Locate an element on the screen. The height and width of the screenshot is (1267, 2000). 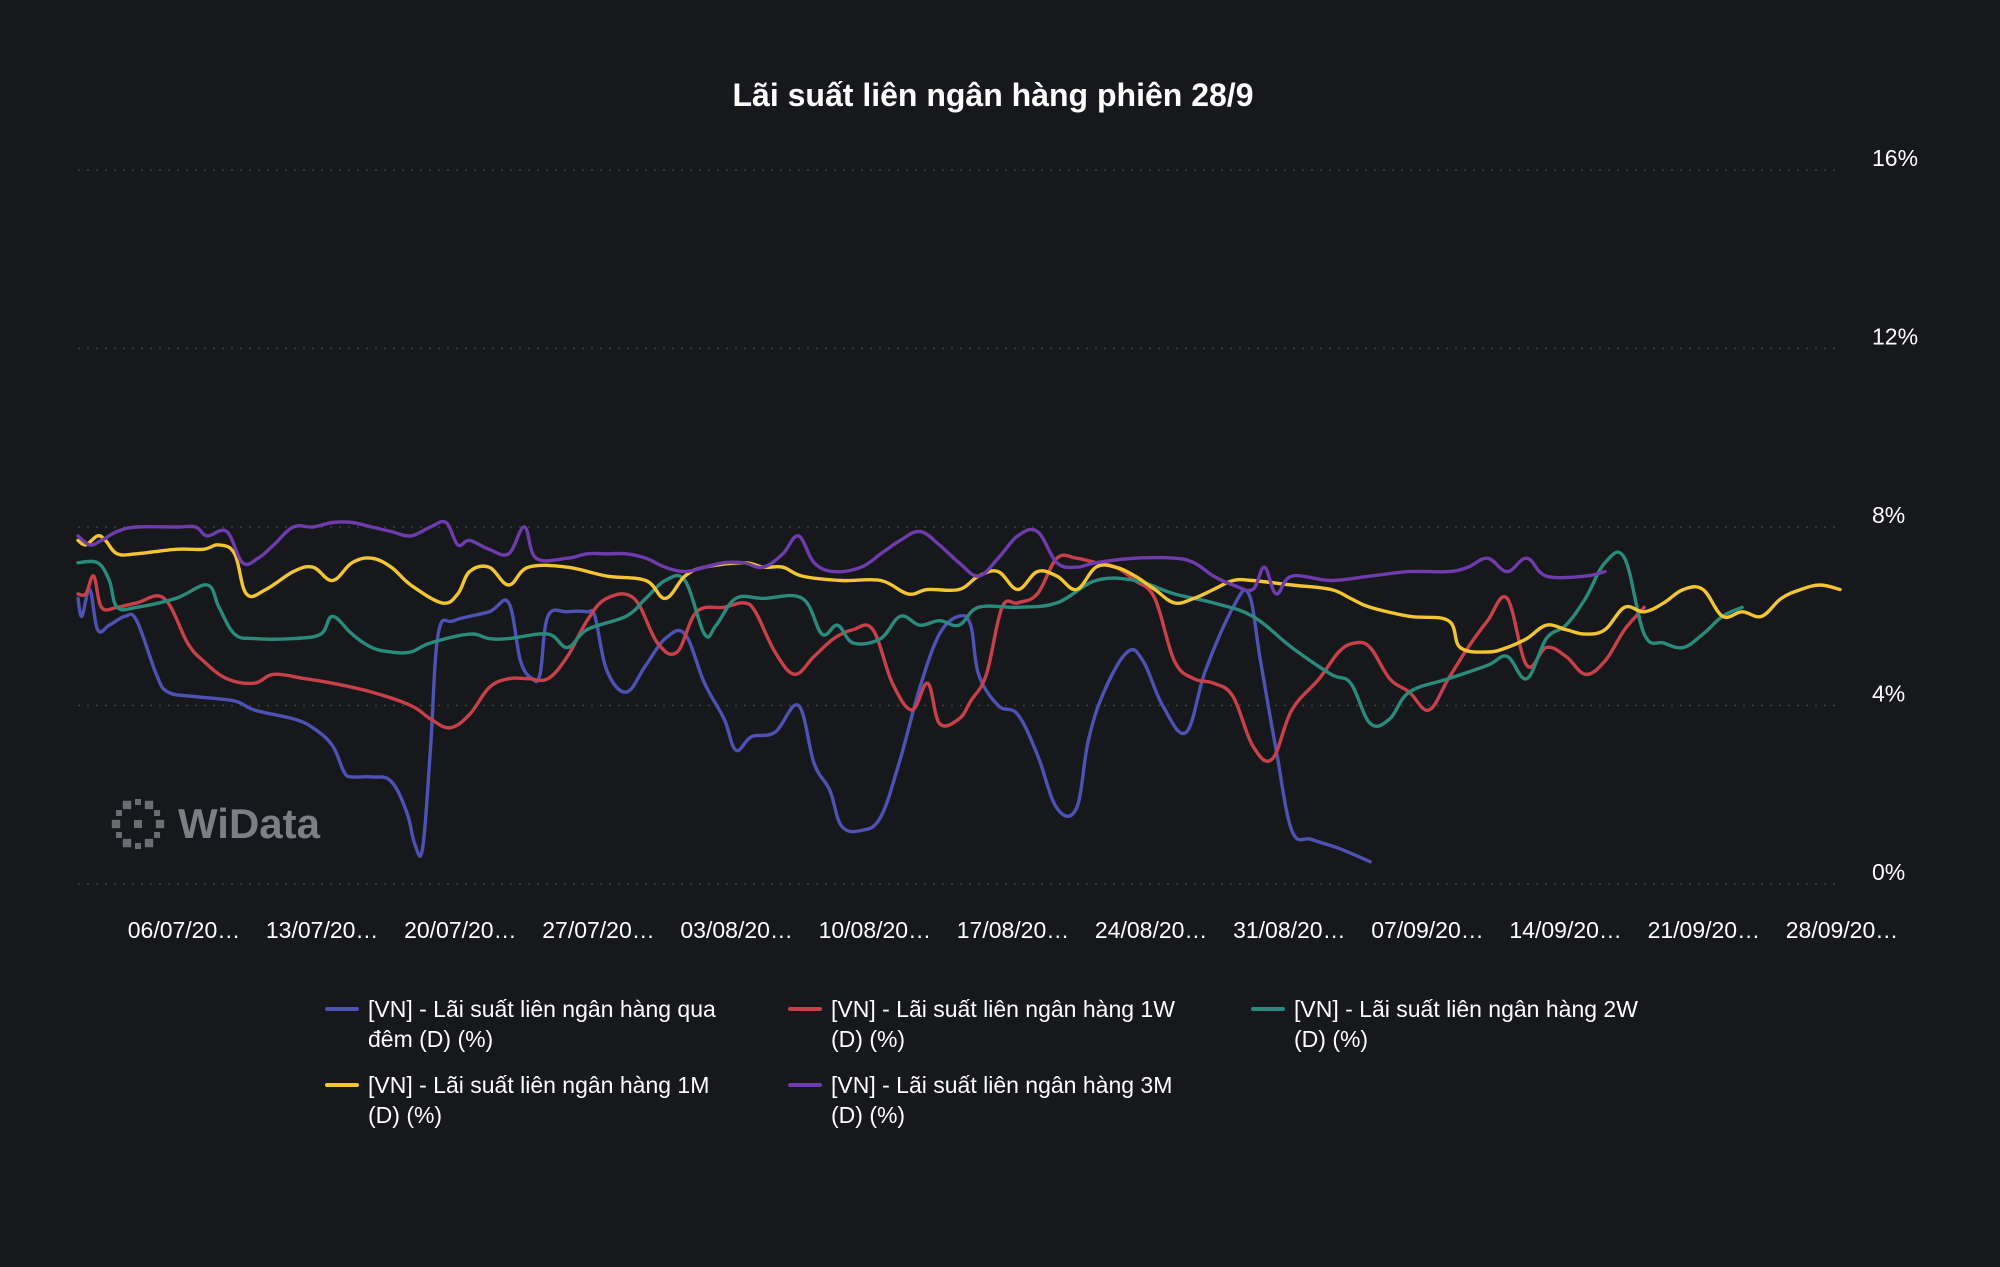
y-axis-ticks: 0% 4% 8% 12% 16% is located at coordinates (1895, 515).